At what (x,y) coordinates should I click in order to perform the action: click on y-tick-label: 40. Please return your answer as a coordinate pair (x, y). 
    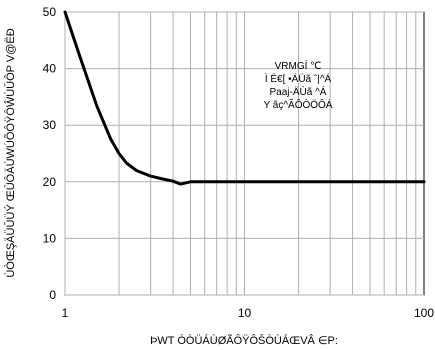
    Looking at the image, I should click on (50, 69).